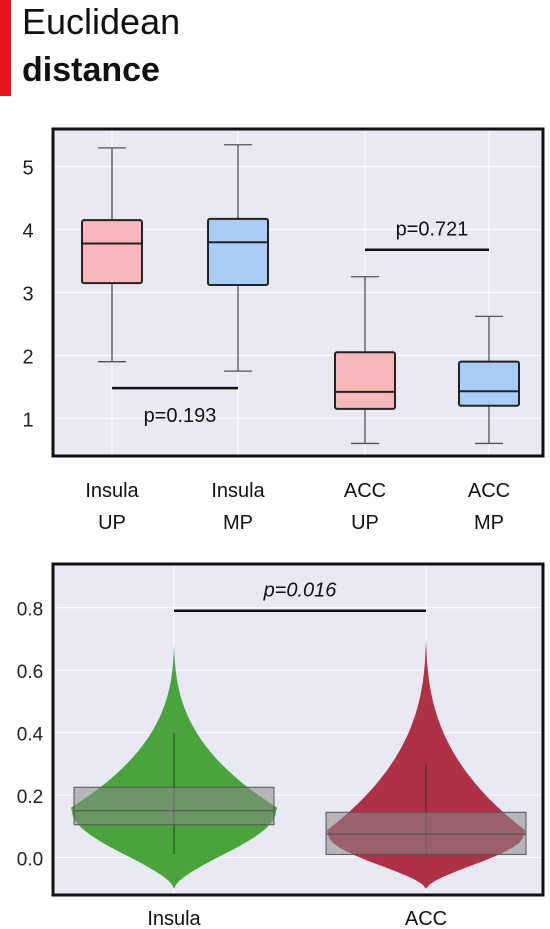  I want to click on y-tick-label: 0.0, so click(30, 860).